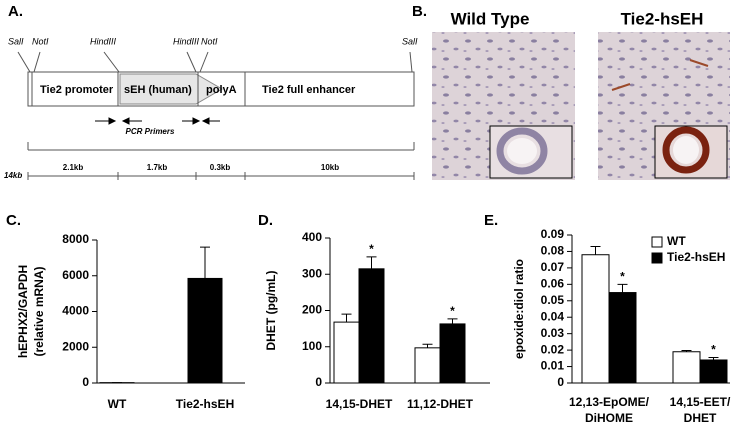 This screenshot has height=429, width=732. I want to click on segment-length: 2.1kb, so click(73, 167).